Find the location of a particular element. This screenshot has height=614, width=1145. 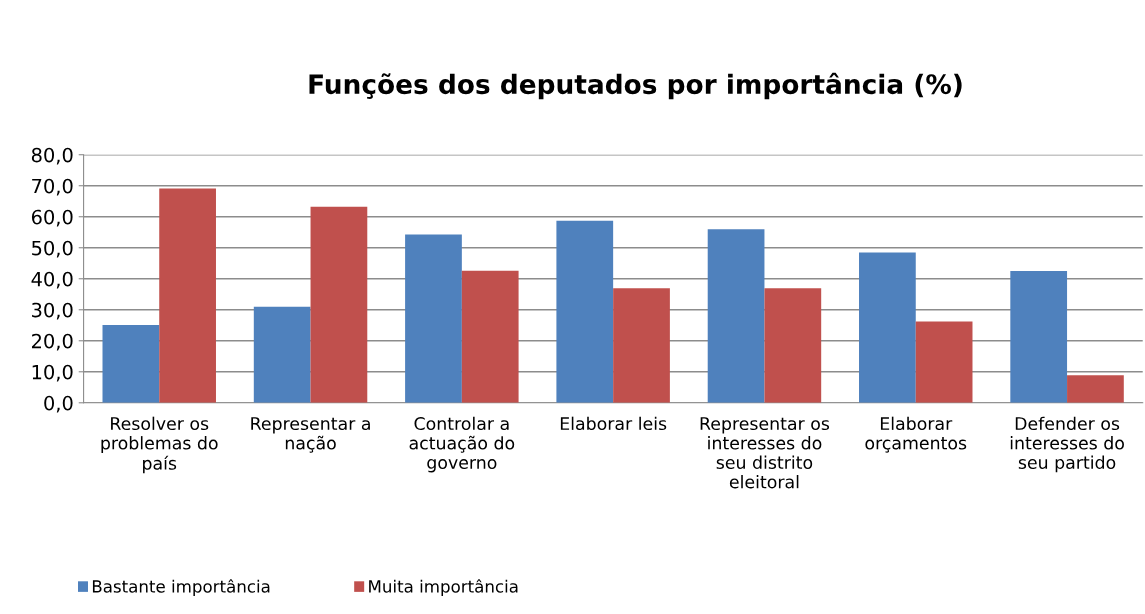

x-tick-label: Representar a nação is located at coordinates (310, 435).